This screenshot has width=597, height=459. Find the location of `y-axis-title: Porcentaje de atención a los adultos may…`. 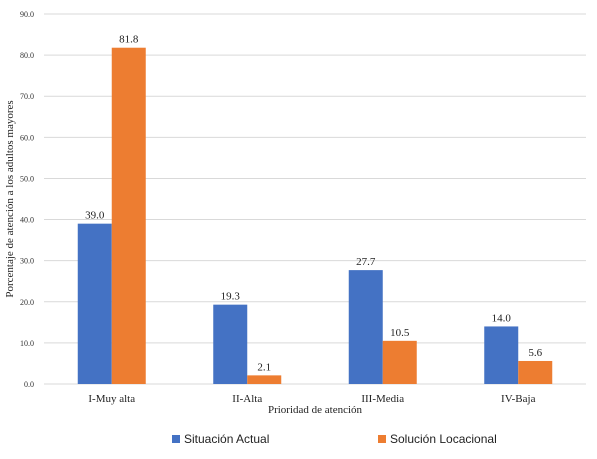

y-axis-title: Porcentaje de atención a los adultos may… is located at coordinates (10, 198).